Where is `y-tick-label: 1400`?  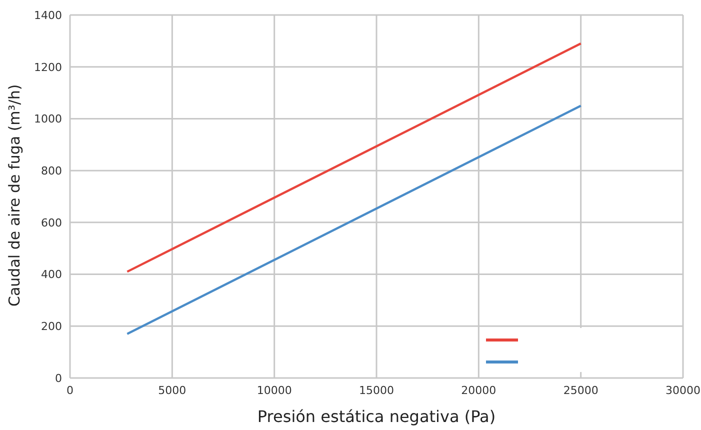
y-tick-label: 1400 is located at coordinates (48, 15).